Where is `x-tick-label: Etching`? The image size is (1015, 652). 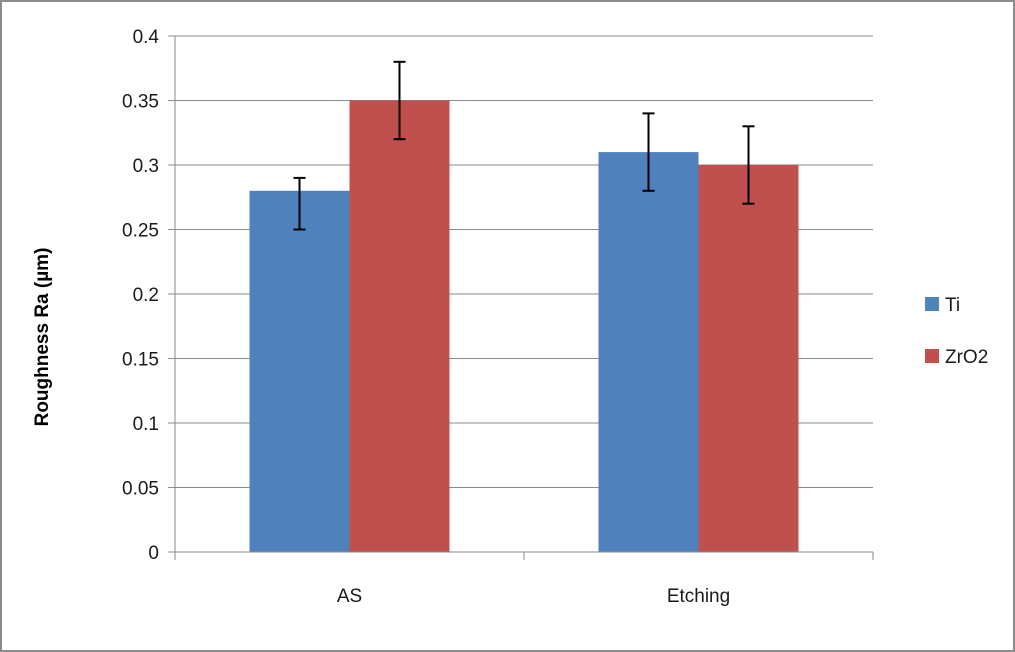 x-tick-label: Etching is located at coordinates (698, 596).